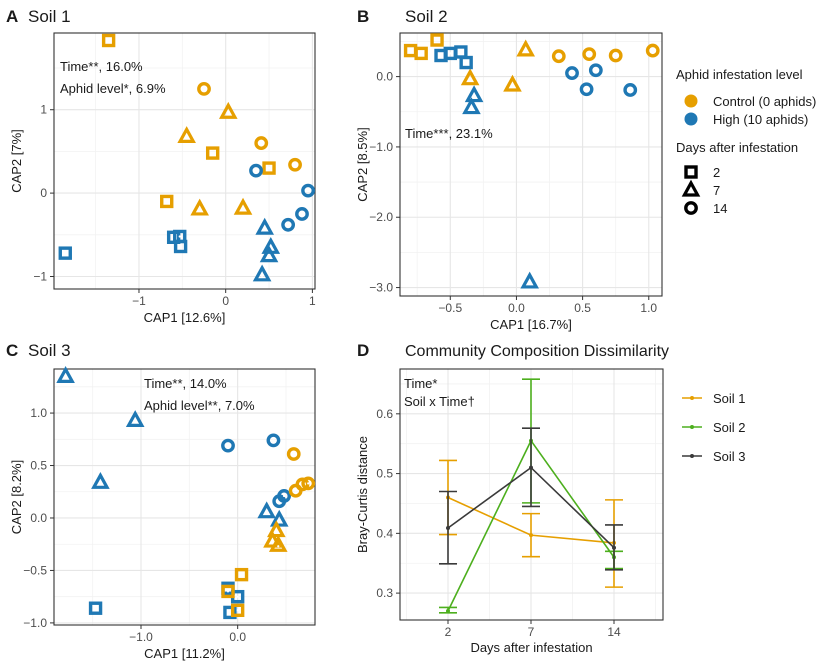 The width and height of the screenshot is (829, 669). What do you see at coordinates (692, 427) in the screenshot?
I see `legend-key-dot` at bounding box center [692, 427].